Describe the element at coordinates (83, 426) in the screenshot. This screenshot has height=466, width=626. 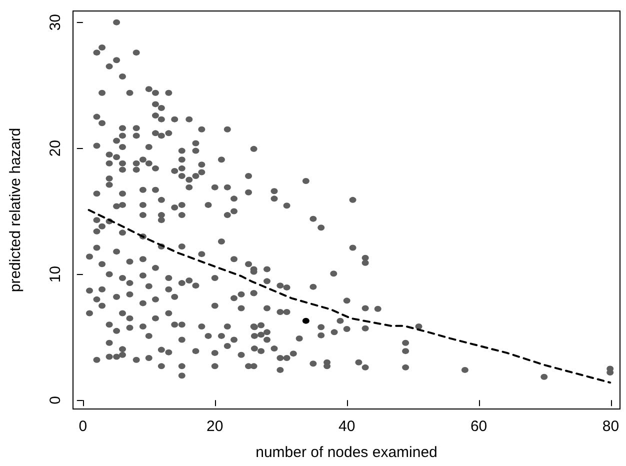
I see `x-tick-label: 0` at that location.